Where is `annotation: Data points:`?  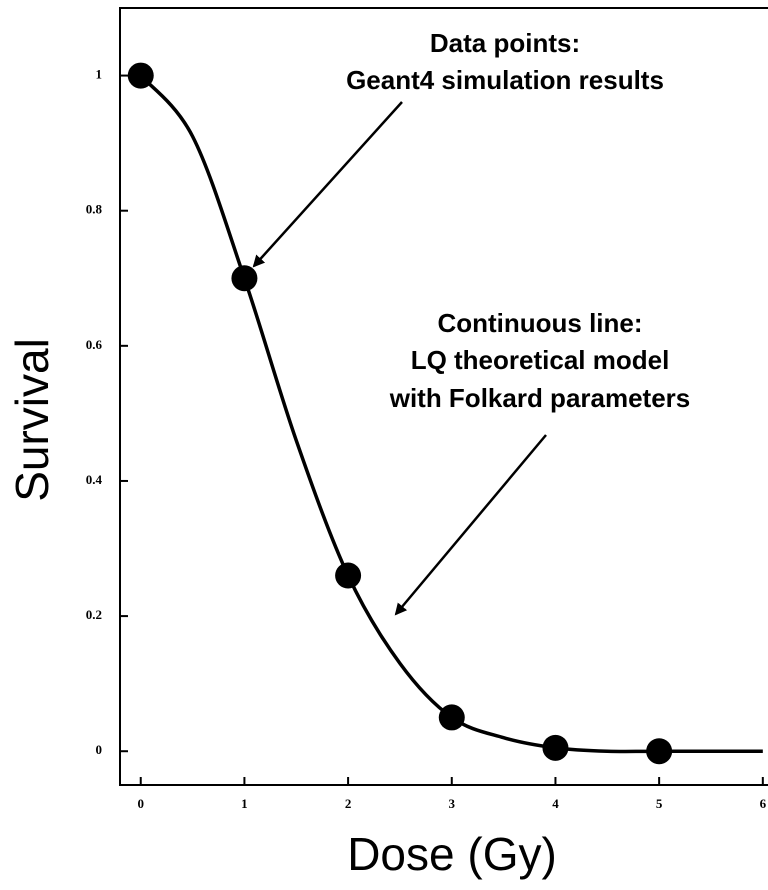
annotation: Data points: is located at coordinates (505, 43).